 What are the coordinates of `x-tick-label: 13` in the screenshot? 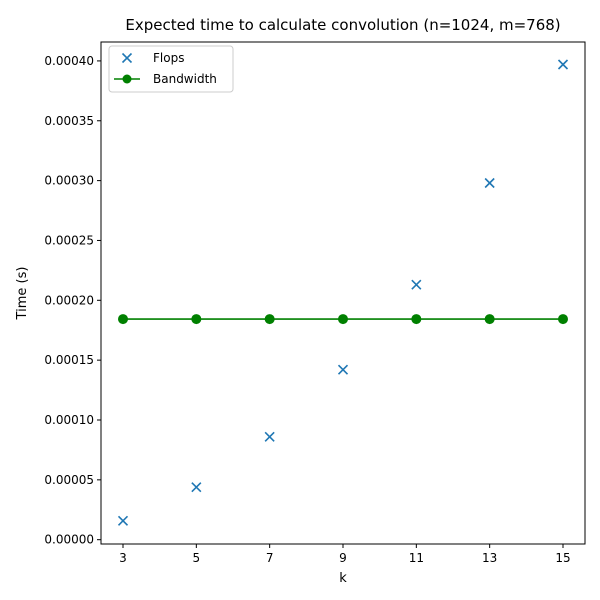 It's located at (489, 558).